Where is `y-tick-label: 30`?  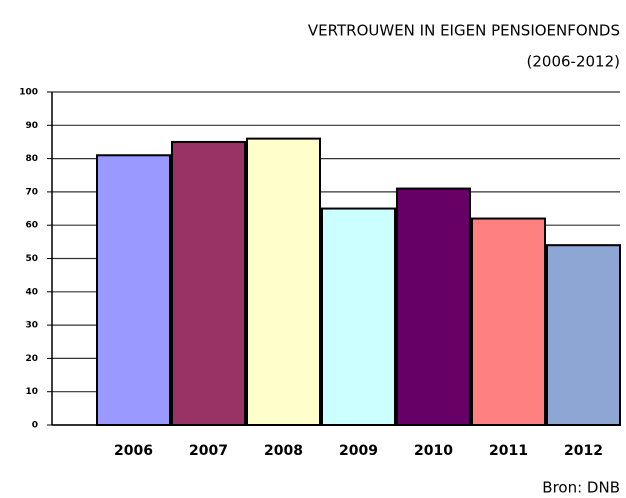
y-tick-label: 30 is located at coordinates (31, 326).